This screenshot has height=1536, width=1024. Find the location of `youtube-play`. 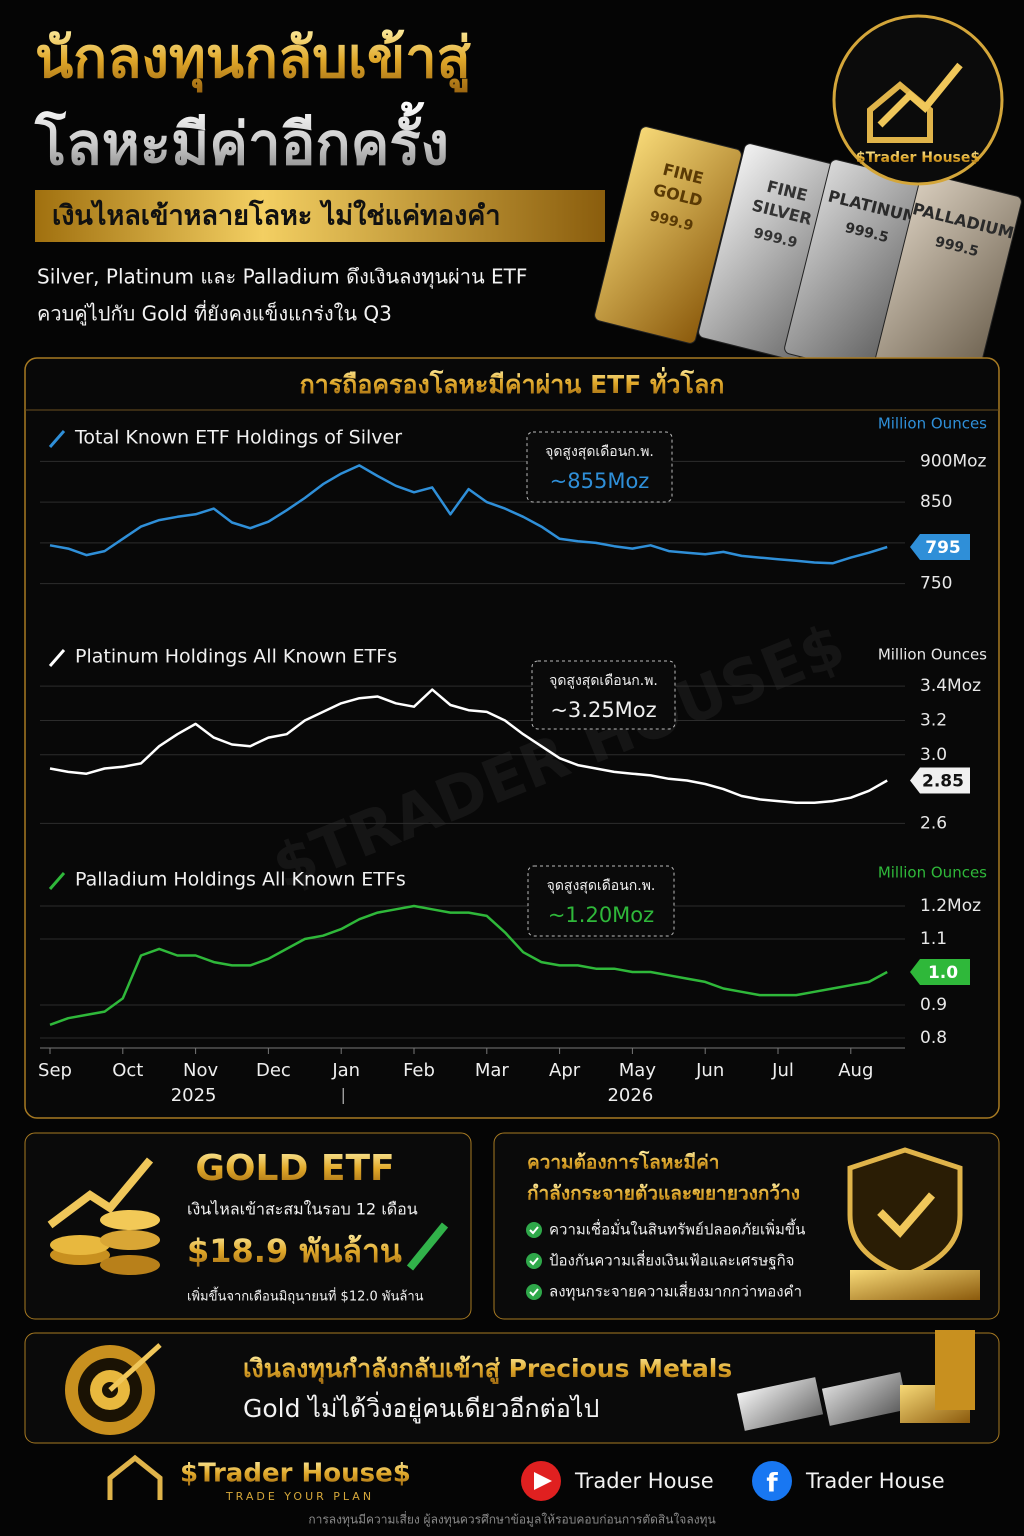

youtube-play is located at coordinates (543, 1481).